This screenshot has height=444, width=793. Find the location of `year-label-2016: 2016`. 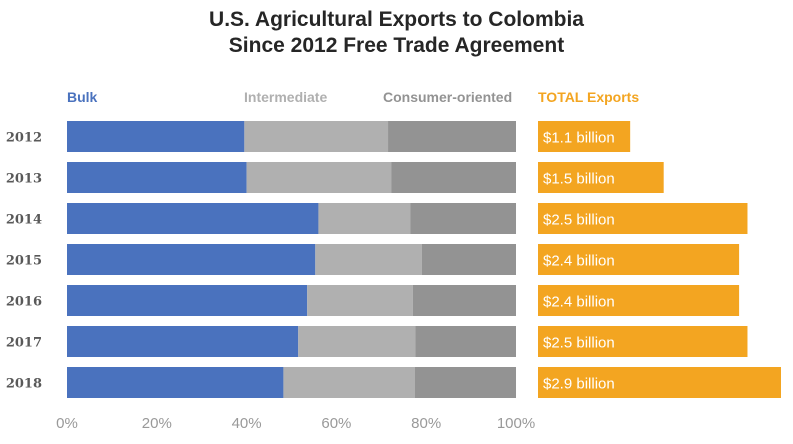

year-label-2016: 2016 is located at coordinates (24, 302).